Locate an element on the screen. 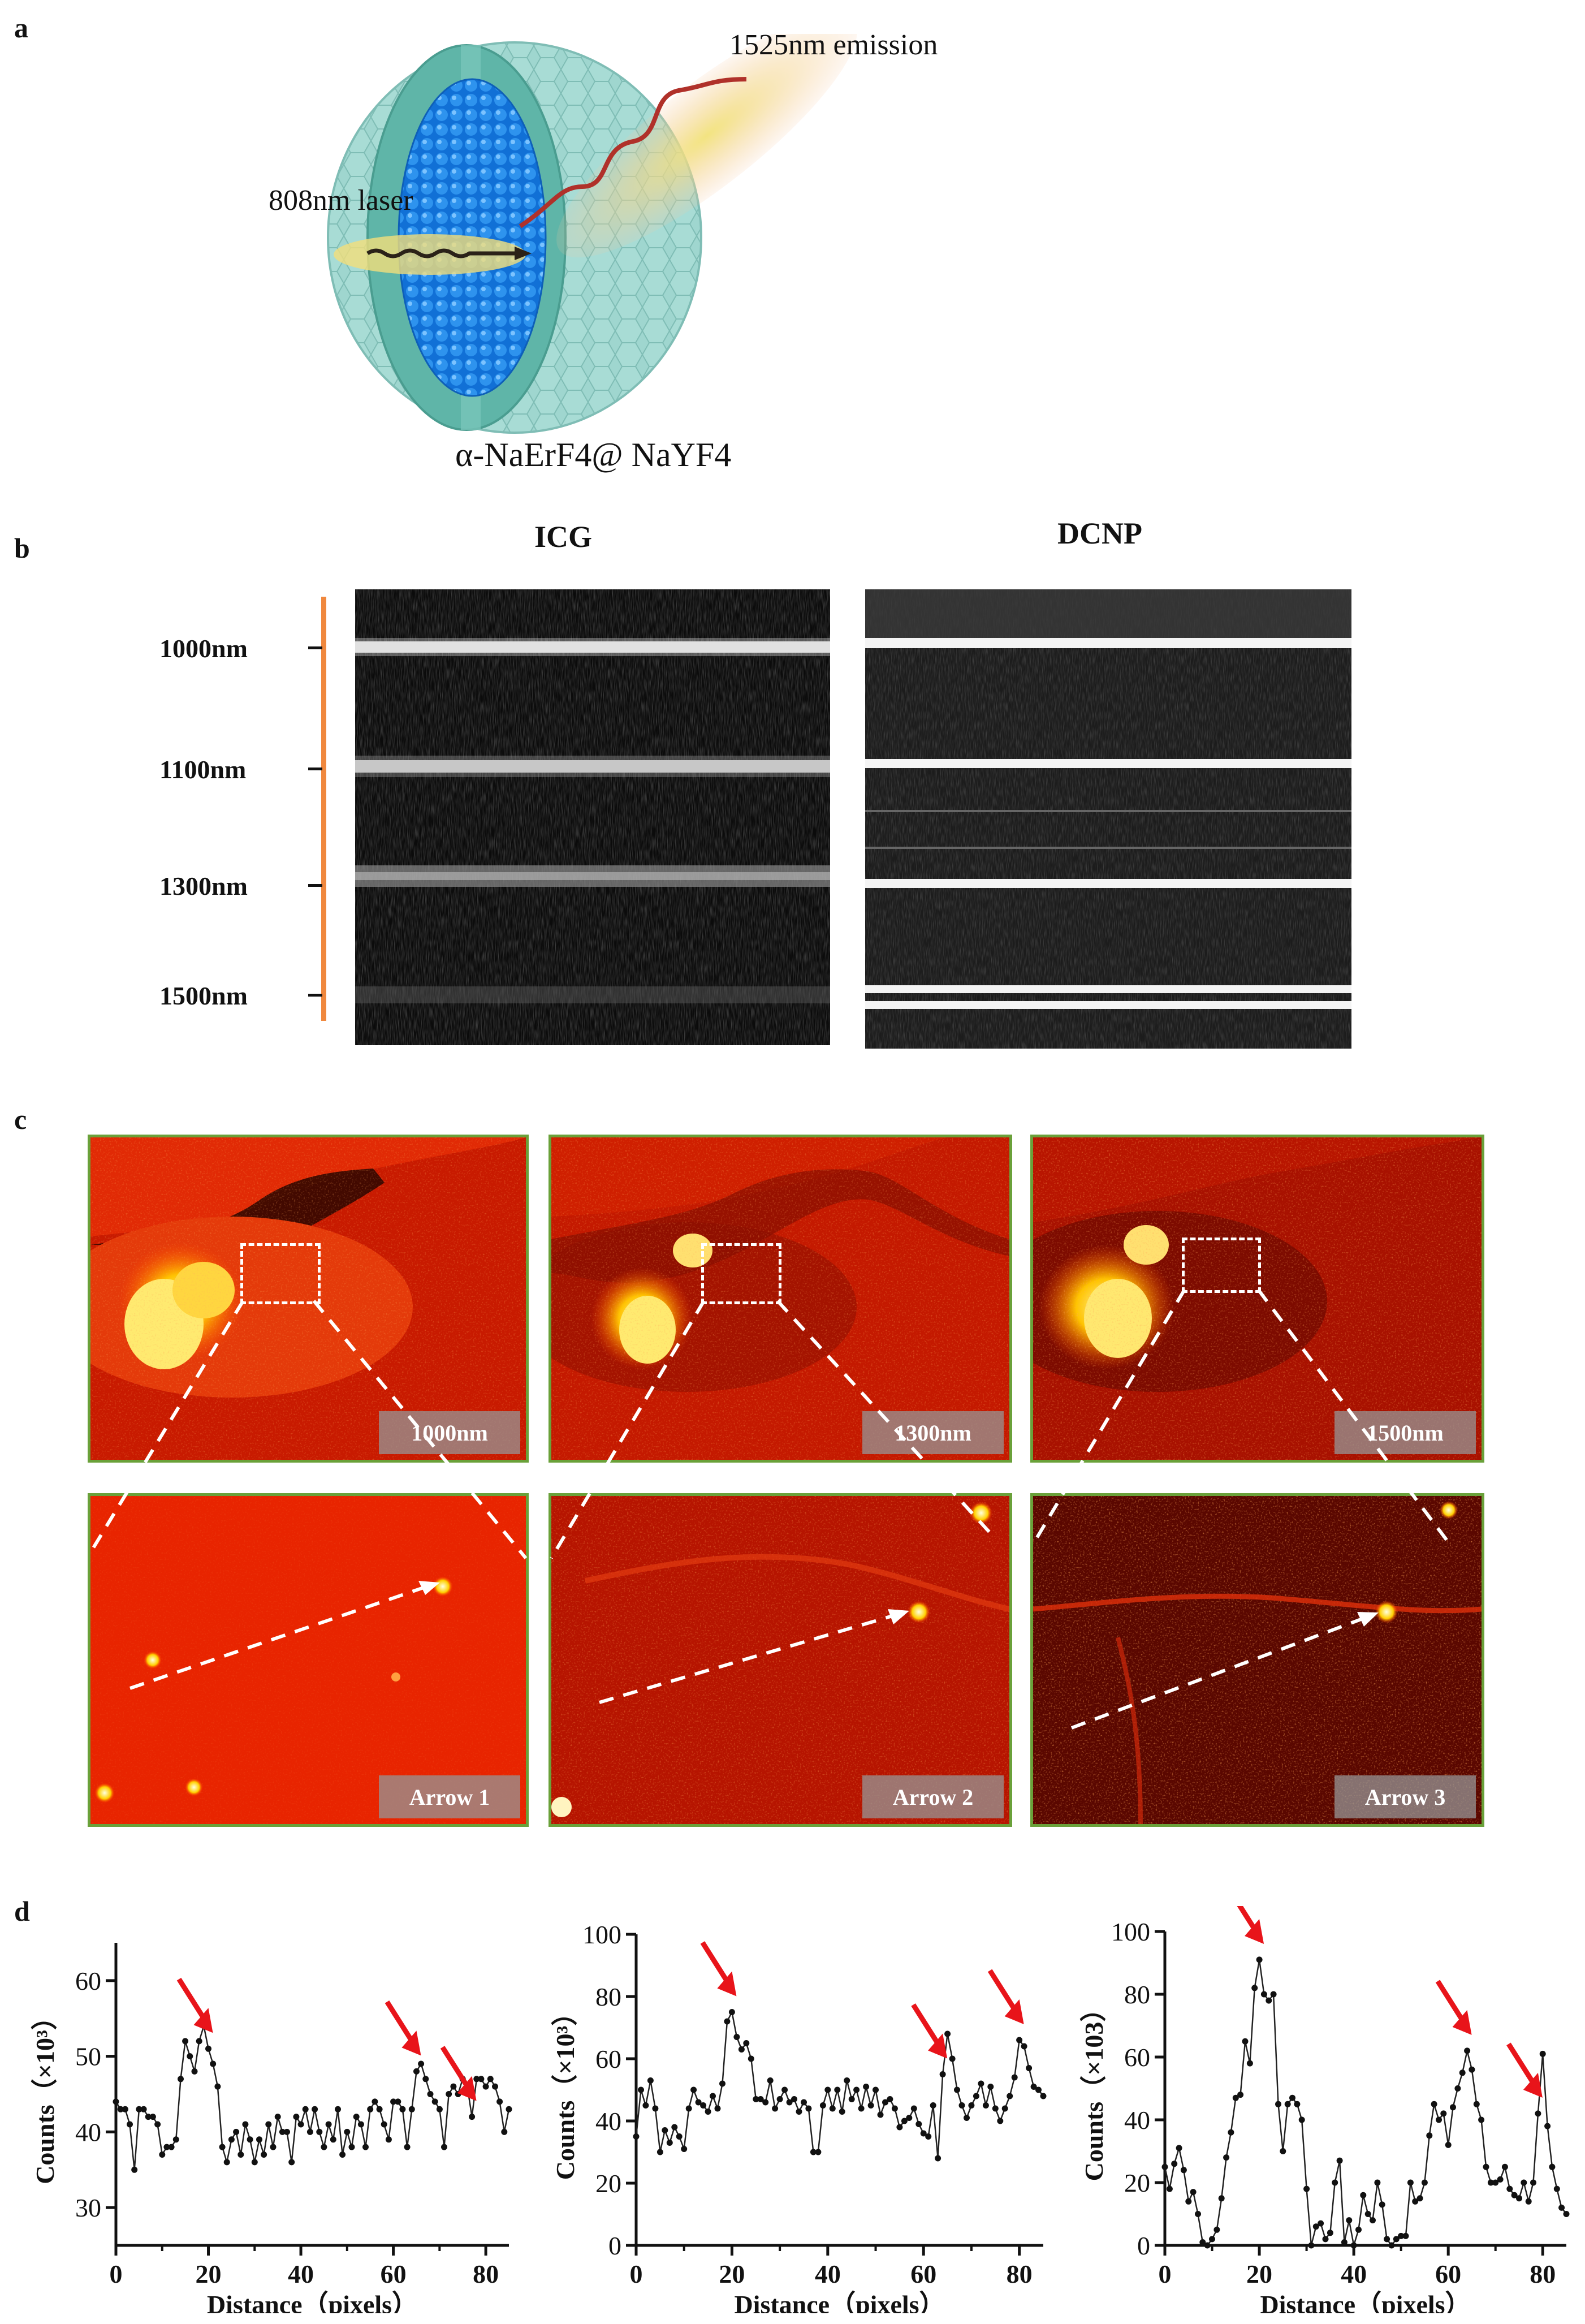 This screenshot has width=1585, height=2324. y-tick-label: 0 is located at coordinates (614, 2245).